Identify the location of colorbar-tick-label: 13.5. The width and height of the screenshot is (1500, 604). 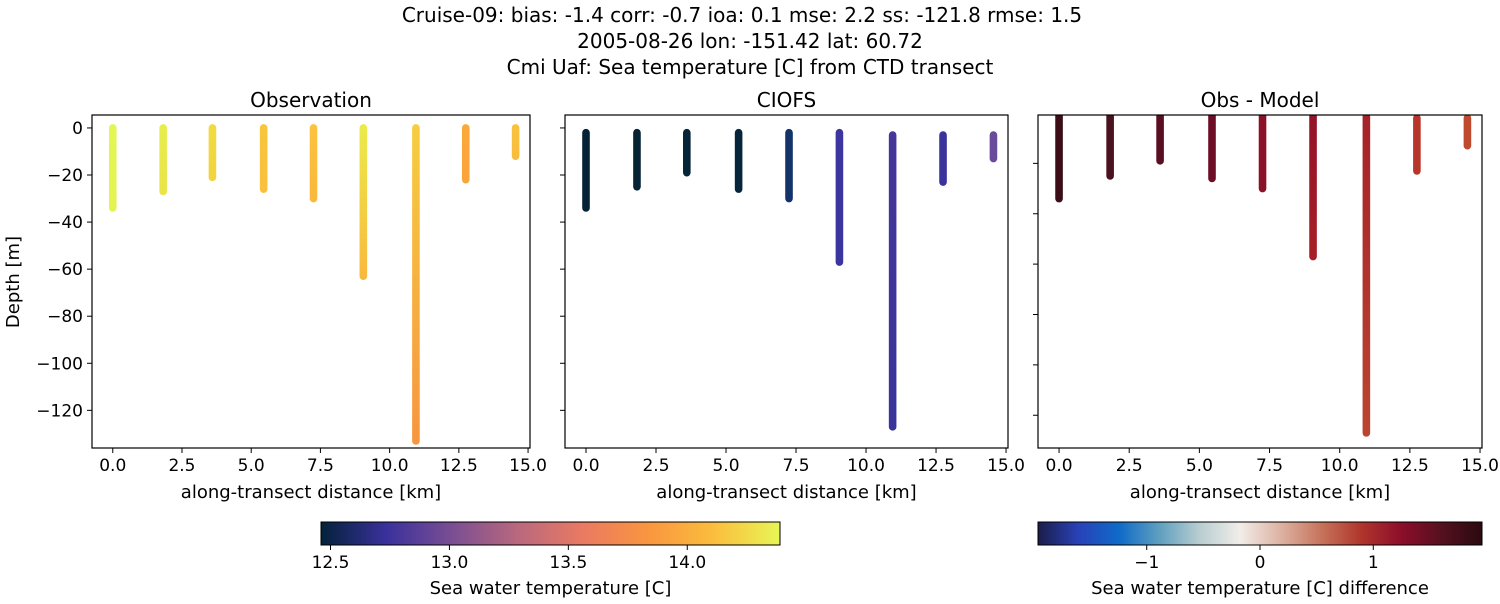
(568, 563).